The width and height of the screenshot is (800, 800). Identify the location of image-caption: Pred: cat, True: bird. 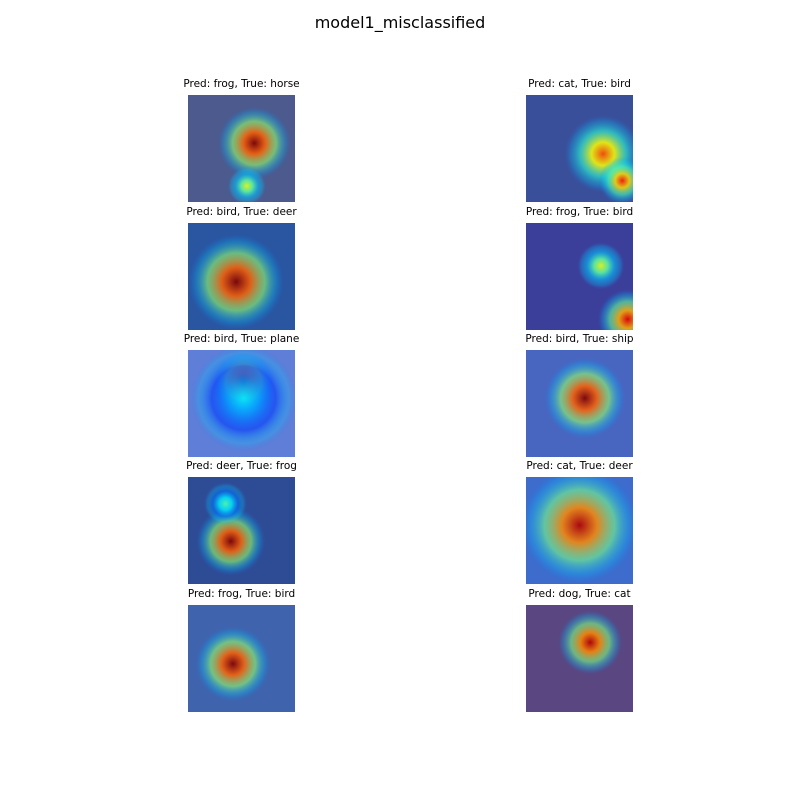
(579, 84).